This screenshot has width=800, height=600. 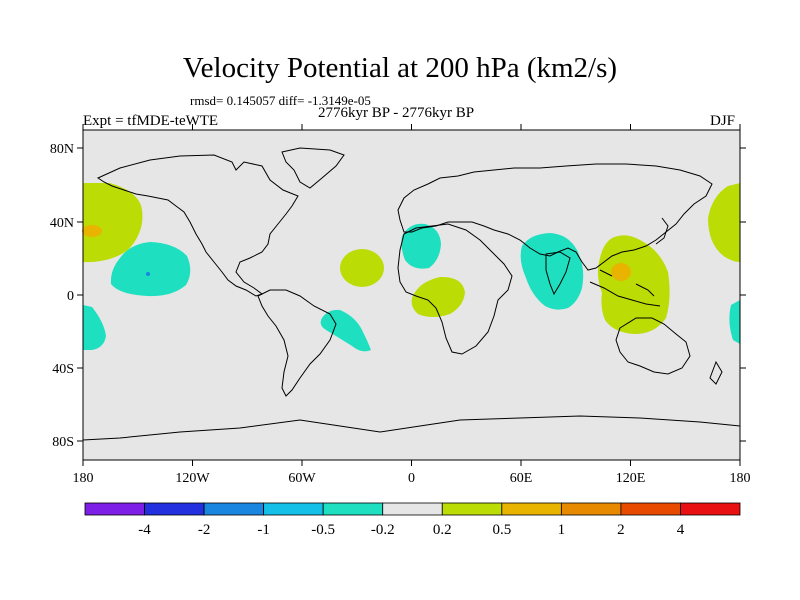 I want to click on lon-label-180-west: 180, so click(x=83, y=478).